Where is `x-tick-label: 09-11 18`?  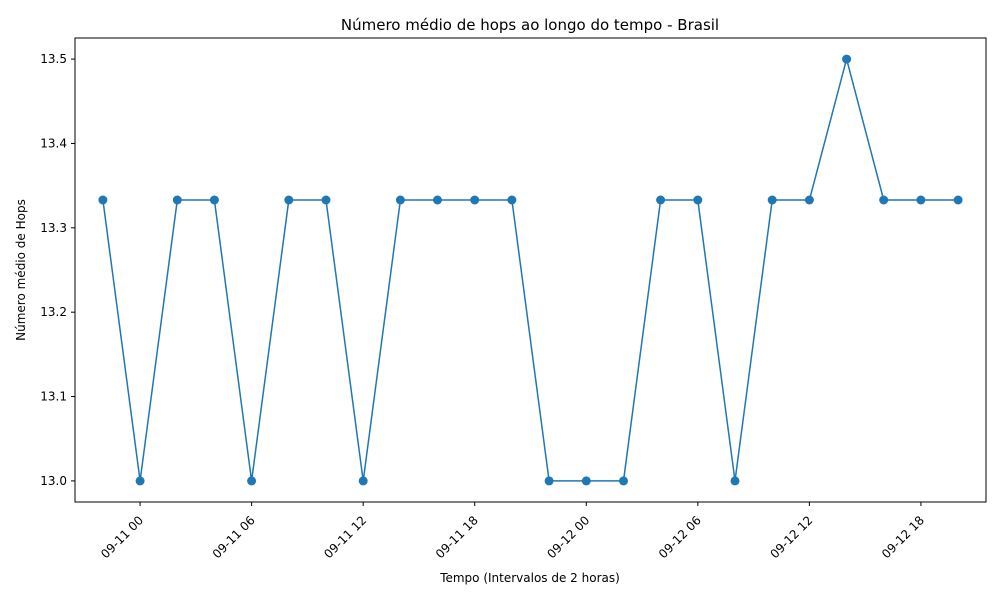
x-tick-label: 09-11 18 is located at coordinates (457, 537).